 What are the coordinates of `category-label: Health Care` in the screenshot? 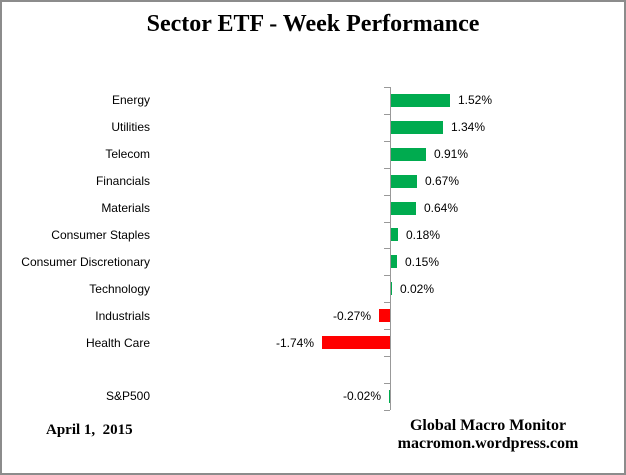 It's located at (117, 343).